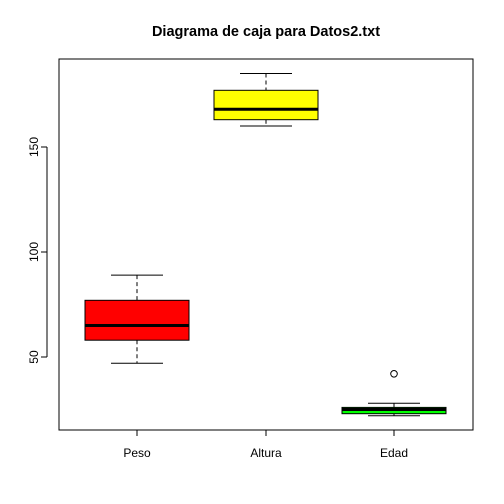 This screenshot has height=504, width=504. What do you see at coordinates (34, 252) in the screenshot?
I see `y-tick-label: 100` at bounding box center [34, 252].